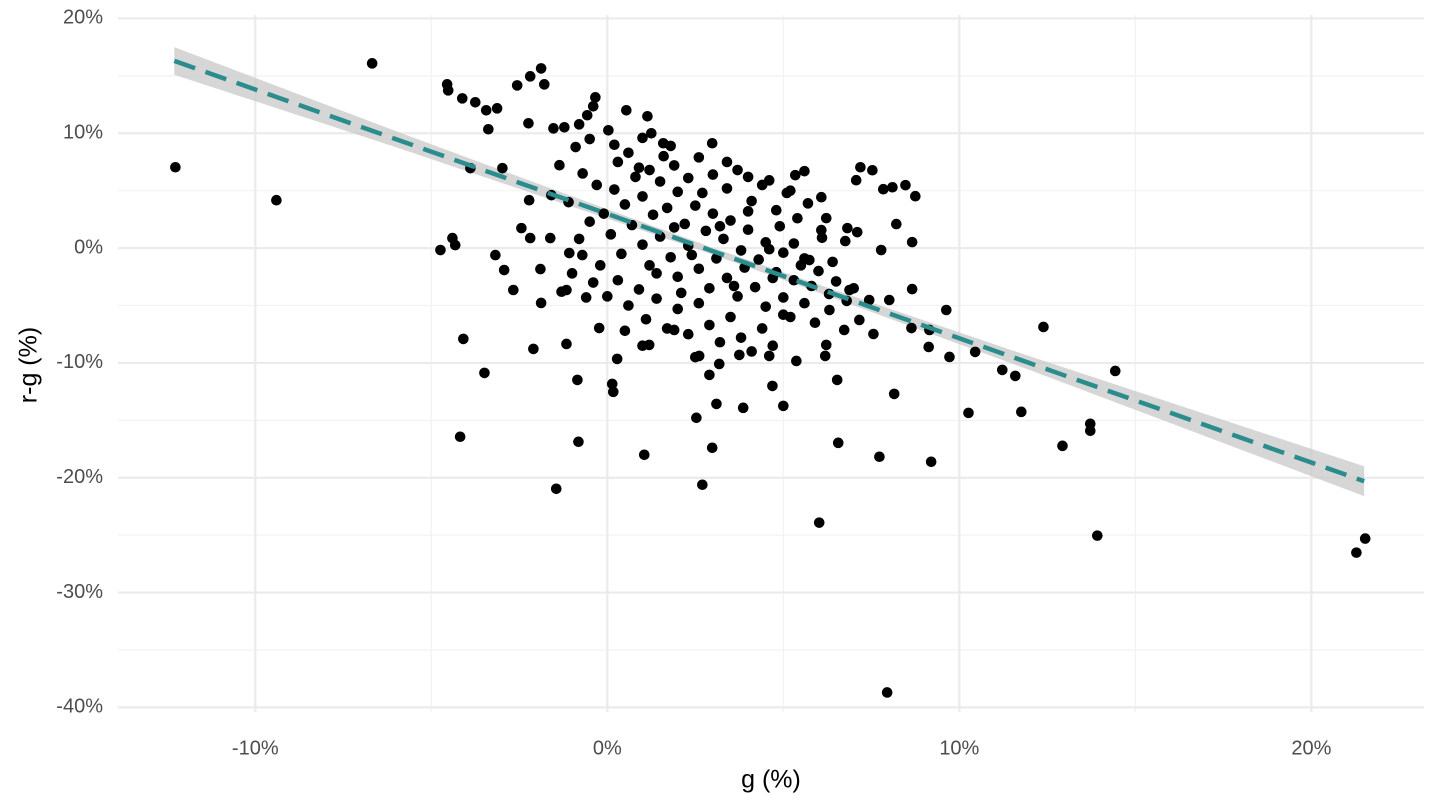 The height and width of the screenshot is (810, 1440). Describe the element at coordinates (79, 592) in the screenshot. I see `y-tick-label: -30%` at that location.